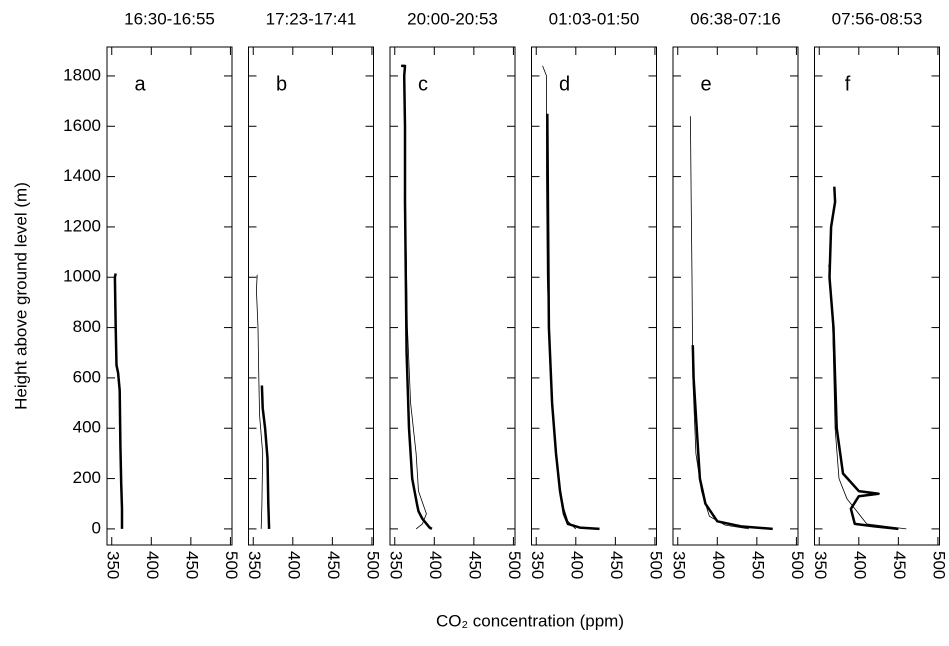  I want to click on panel-letter: b, so click(281, 84).